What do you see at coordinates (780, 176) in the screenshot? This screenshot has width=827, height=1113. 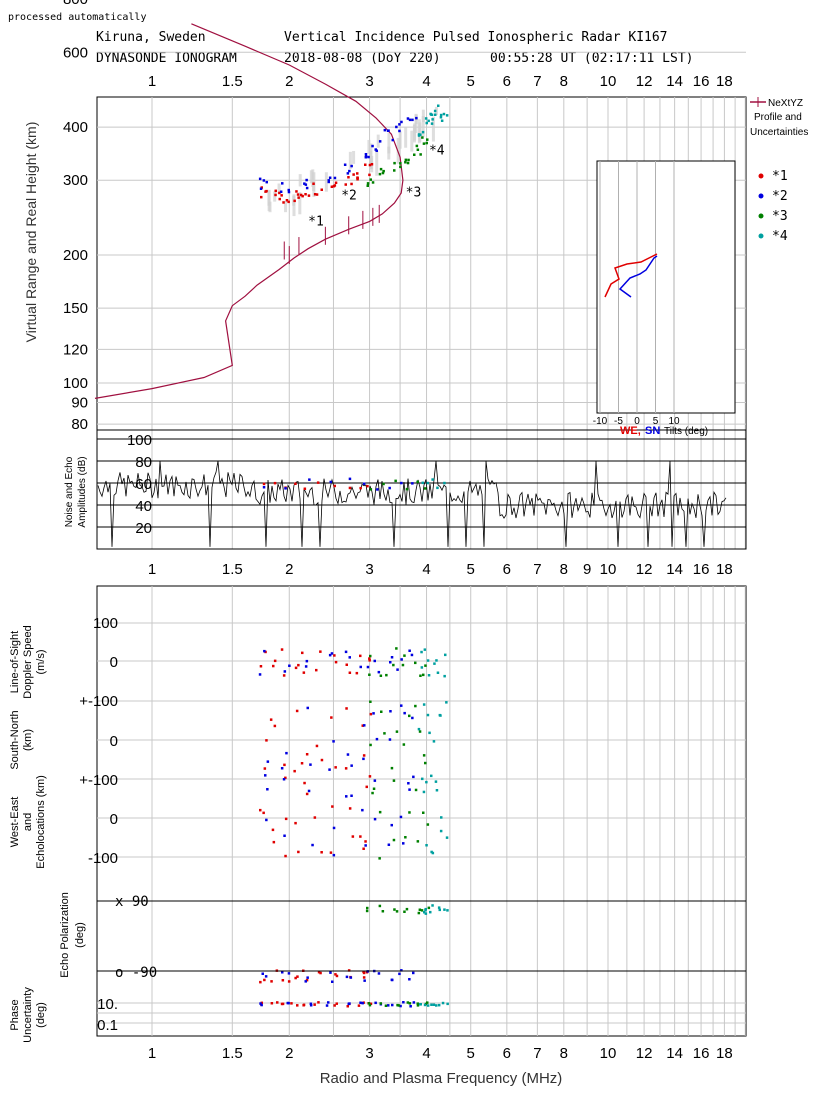 I see `legend-label: *1` at bounding box center [780, 176].